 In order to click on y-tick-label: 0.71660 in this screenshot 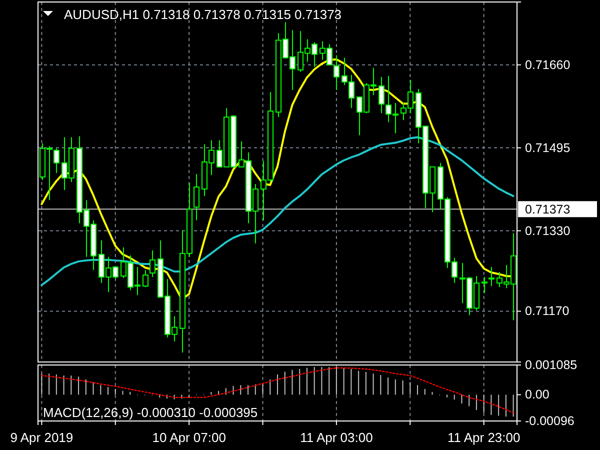, I will do `click(547, 65)`.